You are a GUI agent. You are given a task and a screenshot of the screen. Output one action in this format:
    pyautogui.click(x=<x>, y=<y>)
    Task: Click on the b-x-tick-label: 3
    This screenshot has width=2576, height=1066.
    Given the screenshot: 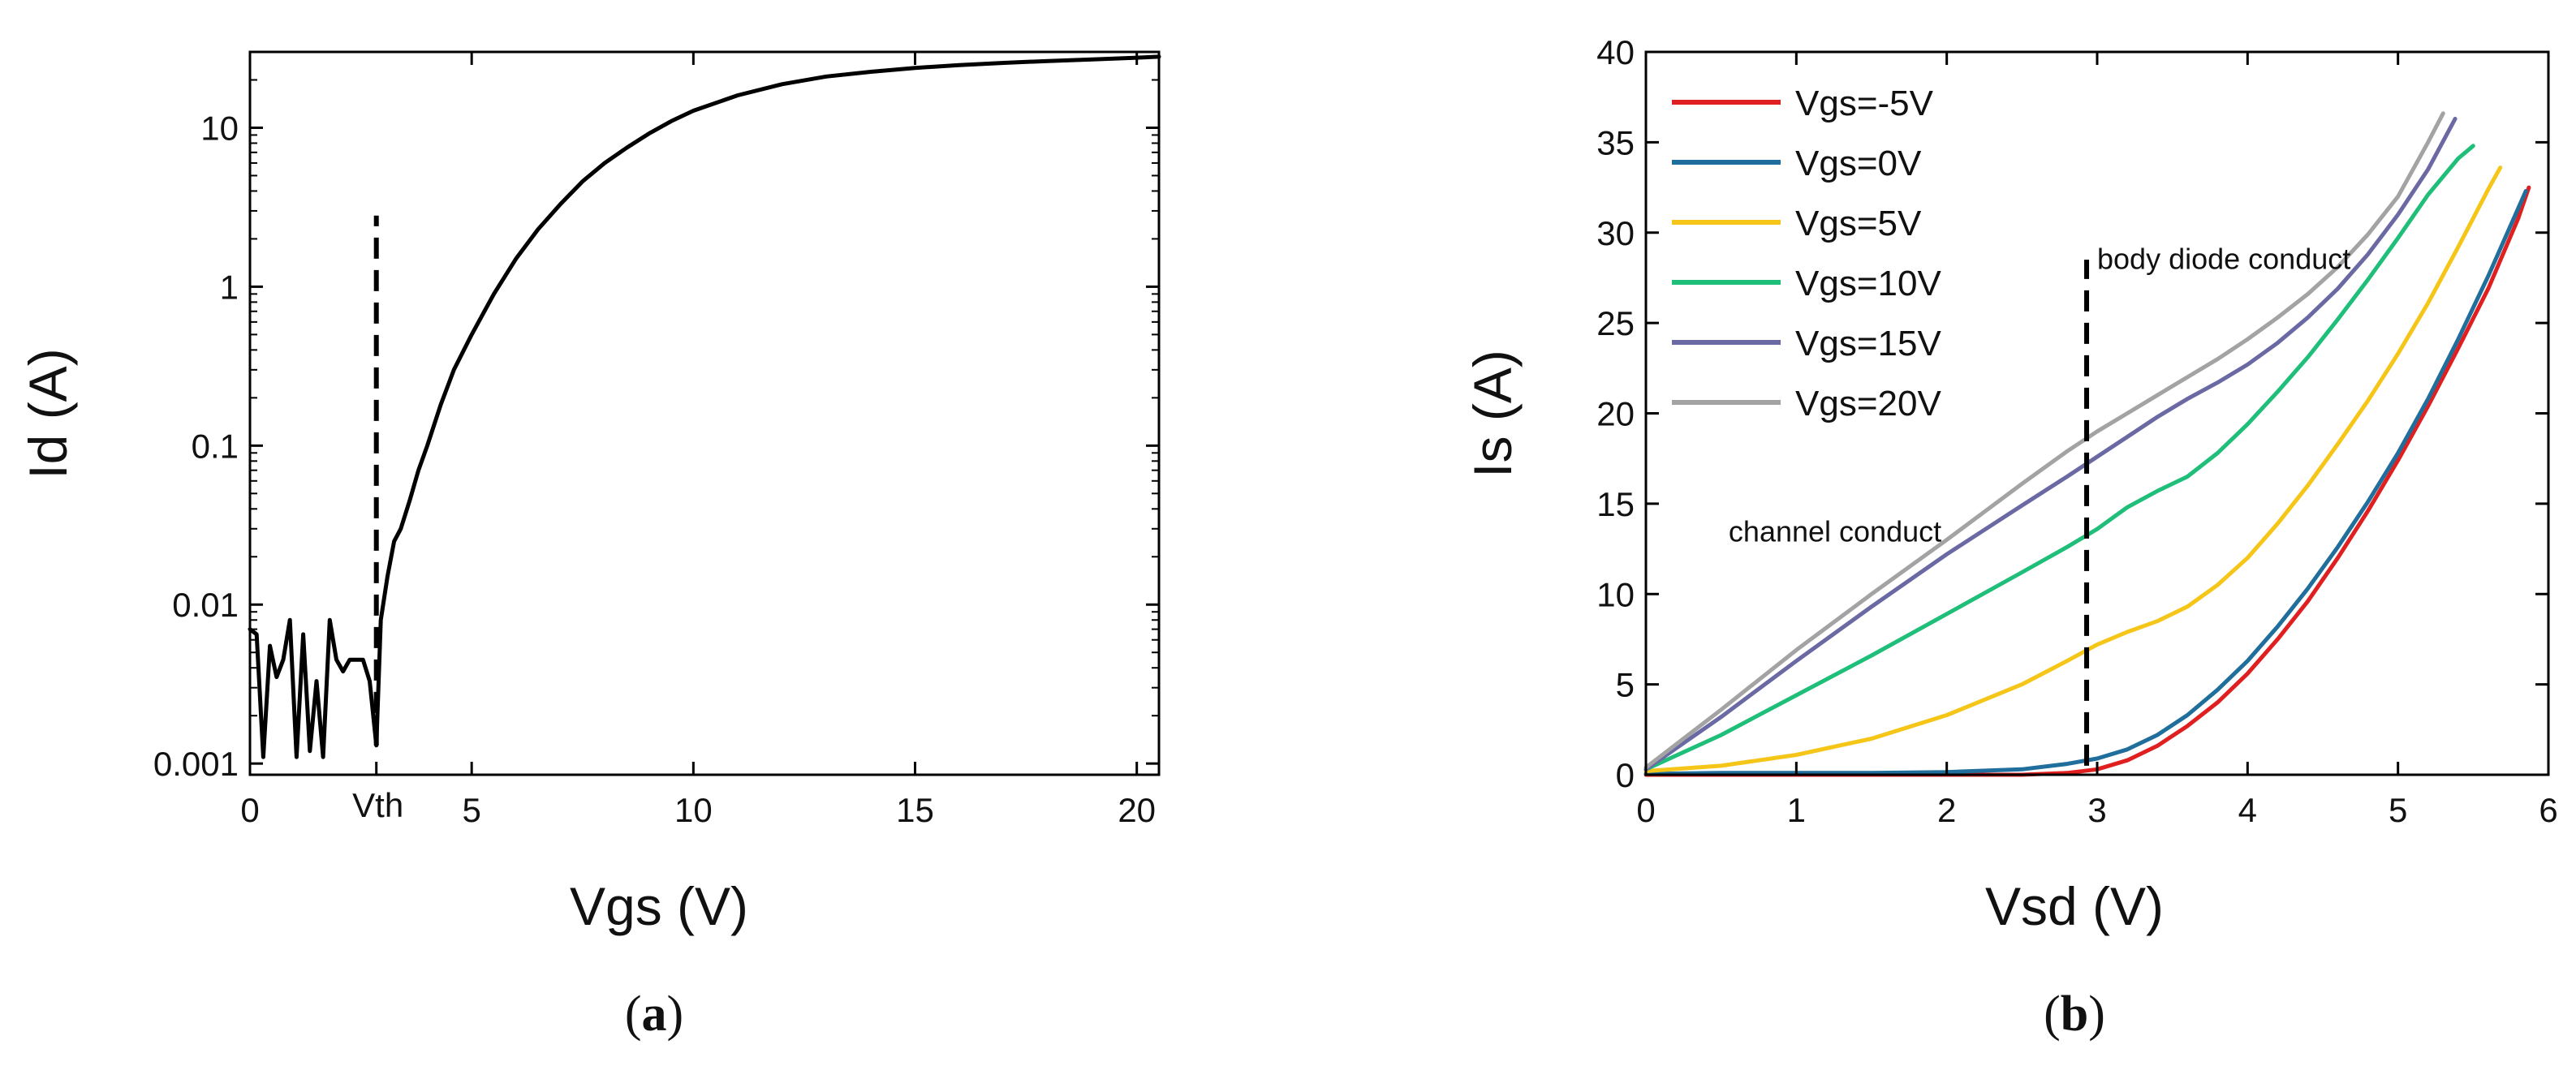 What is the action you would take?
    pyautogui.click(x=2096, y=810)
    